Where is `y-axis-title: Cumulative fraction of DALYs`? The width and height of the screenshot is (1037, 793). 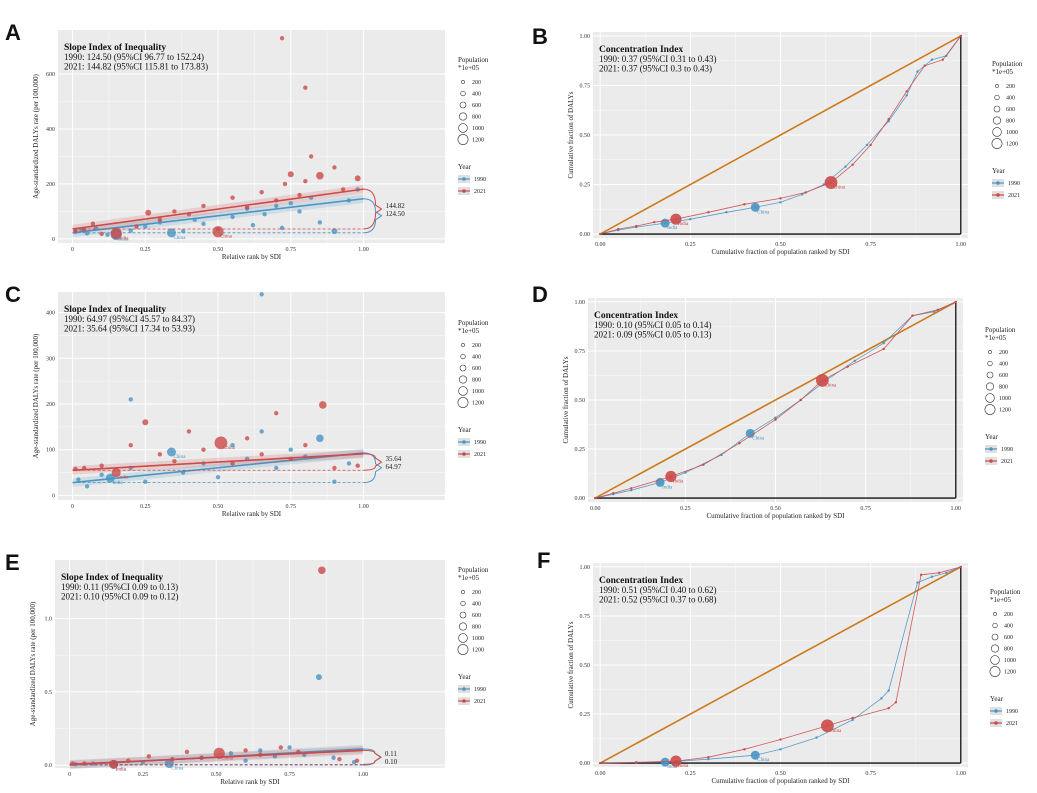 y-axis-title: Cumulative fraction of DALYs is located at coordinates (571, 664).